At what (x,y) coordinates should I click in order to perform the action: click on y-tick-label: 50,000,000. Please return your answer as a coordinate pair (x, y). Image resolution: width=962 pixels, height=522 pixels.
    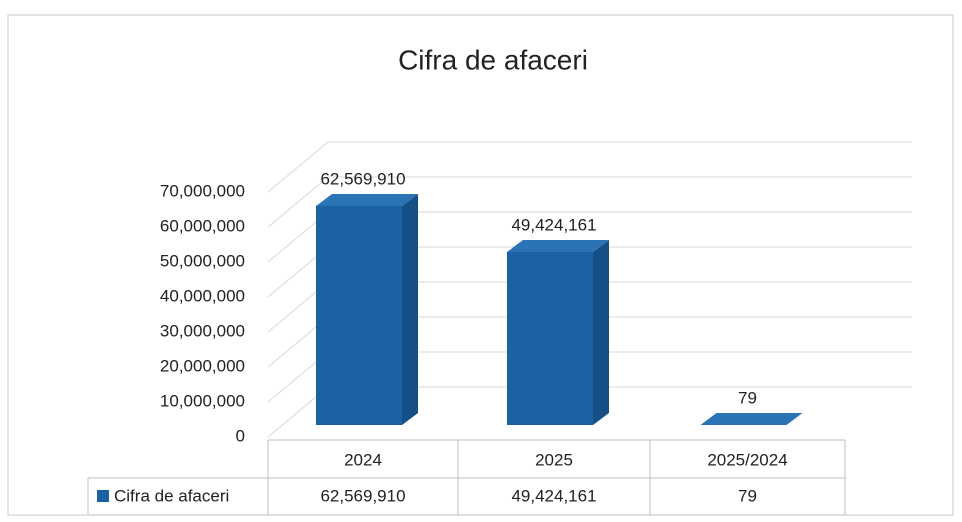
    Looking at the image, I should click on (202, 260).